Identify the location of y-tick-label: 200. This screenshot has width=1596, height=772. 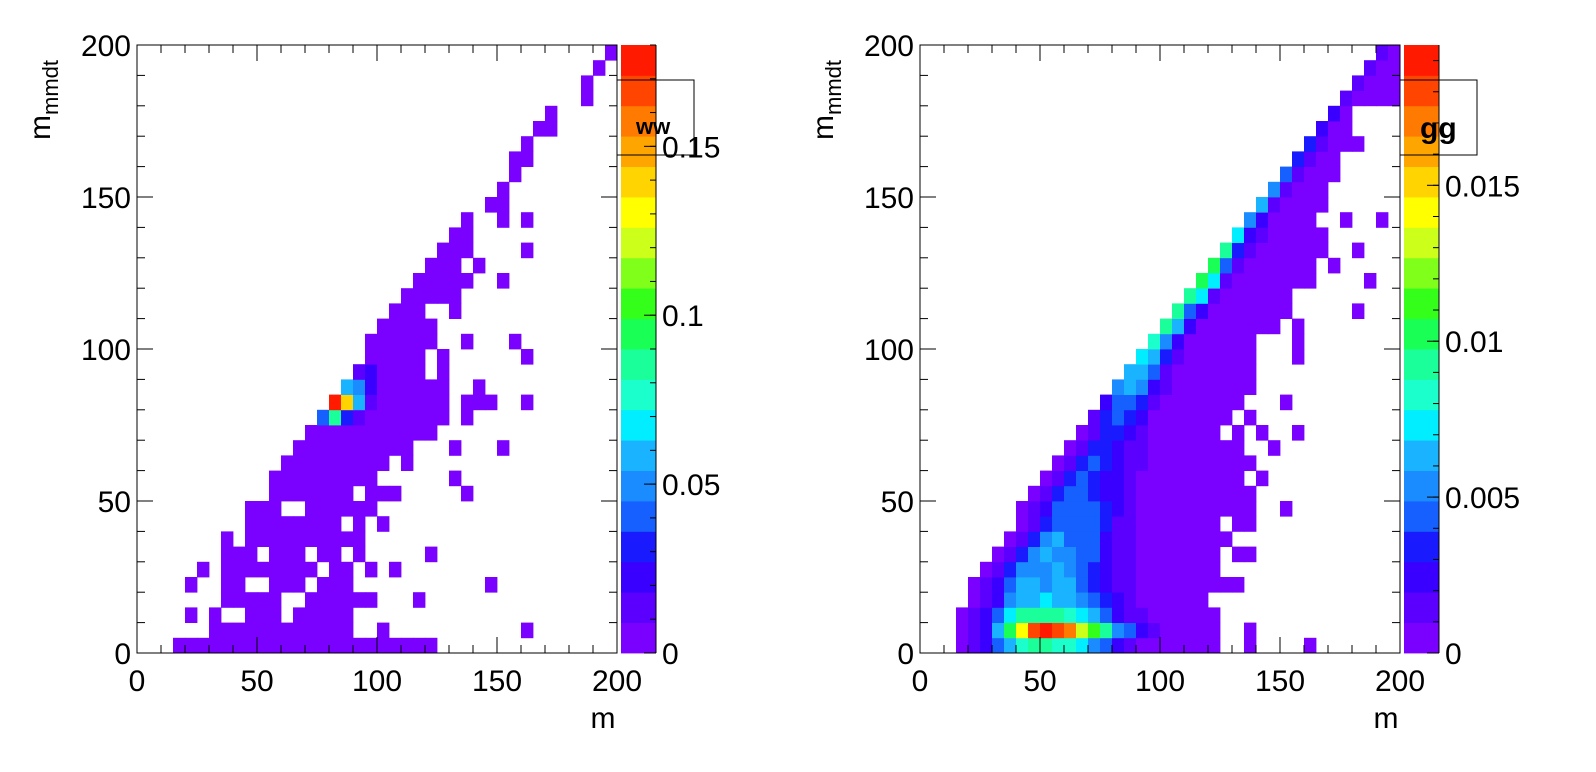
(889, 46).